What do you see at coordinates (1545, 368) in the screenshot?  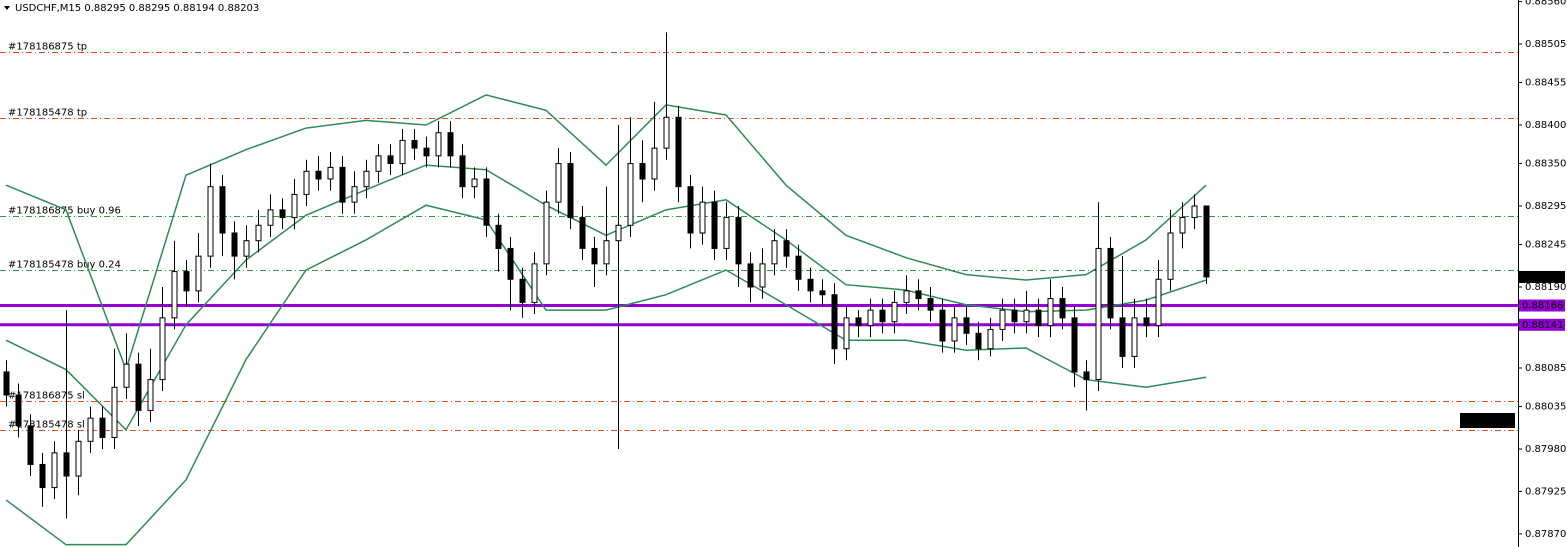 I see `y-tick-label: 0.88085` at bounding box center [1545, 368].